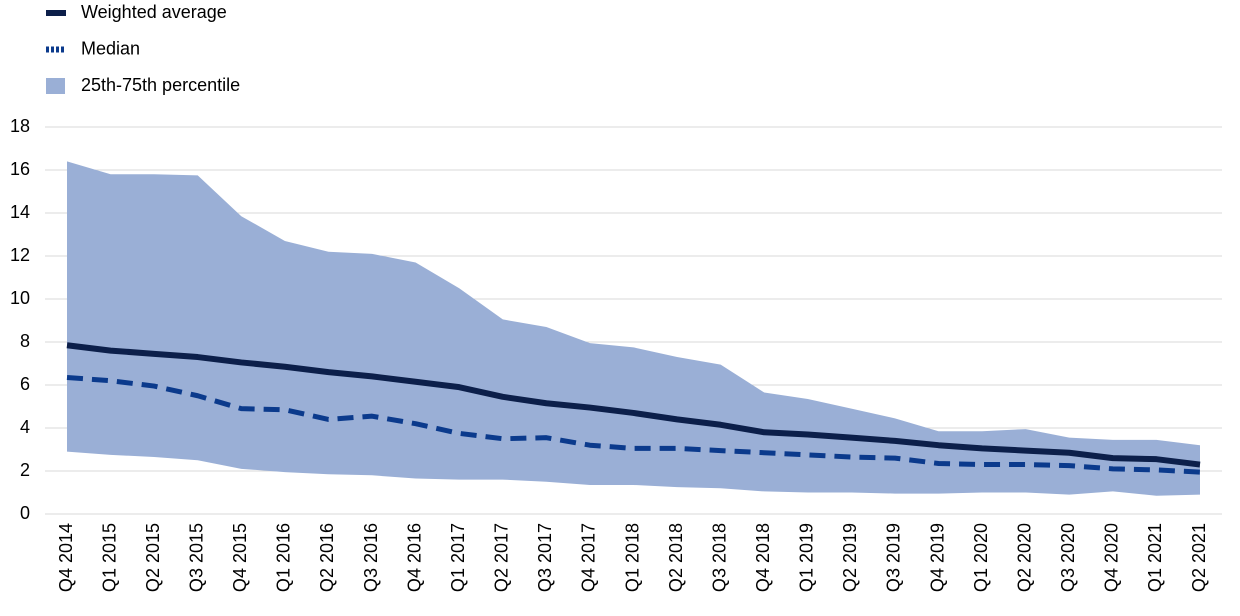 The height and width of the screenshot is (616, 1240). What do you see at coordinates (55, 86) in the screenshot?
I see `legend-swatch` at bounding box center [55, 86].